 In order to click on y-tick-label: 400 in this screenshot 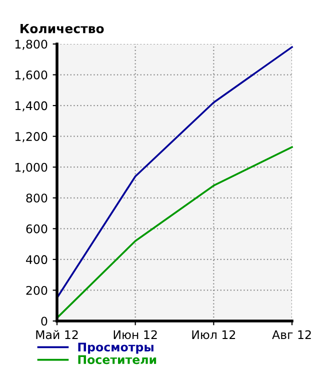, I will do `click(37, 259)`.